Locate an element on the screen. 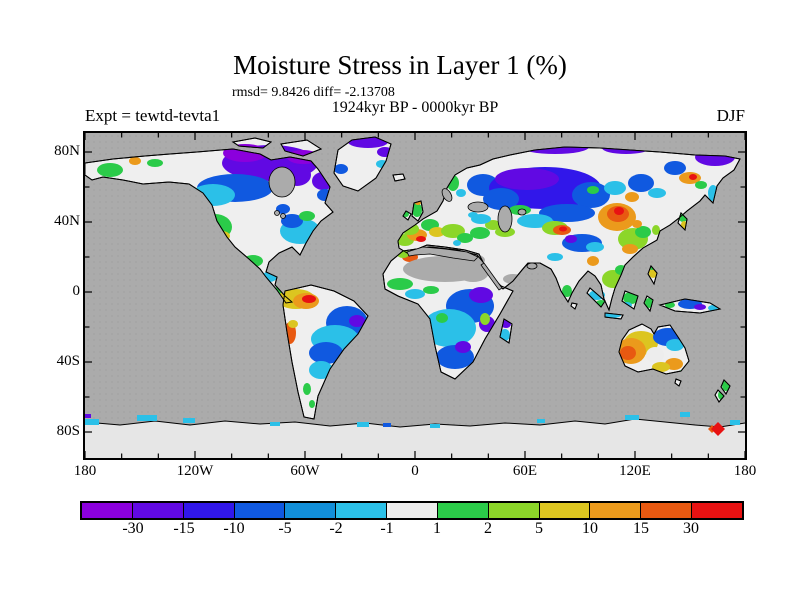 The width and height of the screenshot is (800, 600). lon-label-180e: 180 is located at coordinates (745, 471).